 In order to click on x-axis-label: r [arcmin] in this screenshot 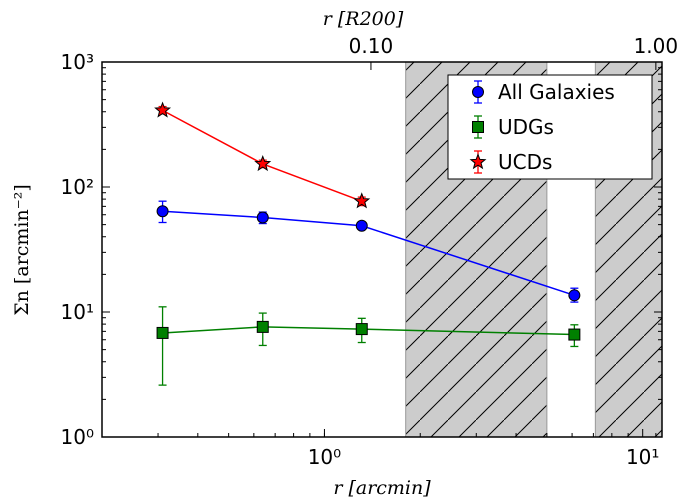, I will do `click(382, 488)`.